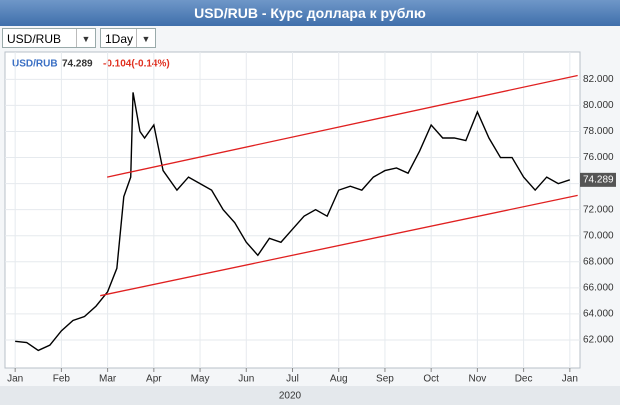  I want to click on symbol-select: USD/RUB ▼, so click(49, 38).